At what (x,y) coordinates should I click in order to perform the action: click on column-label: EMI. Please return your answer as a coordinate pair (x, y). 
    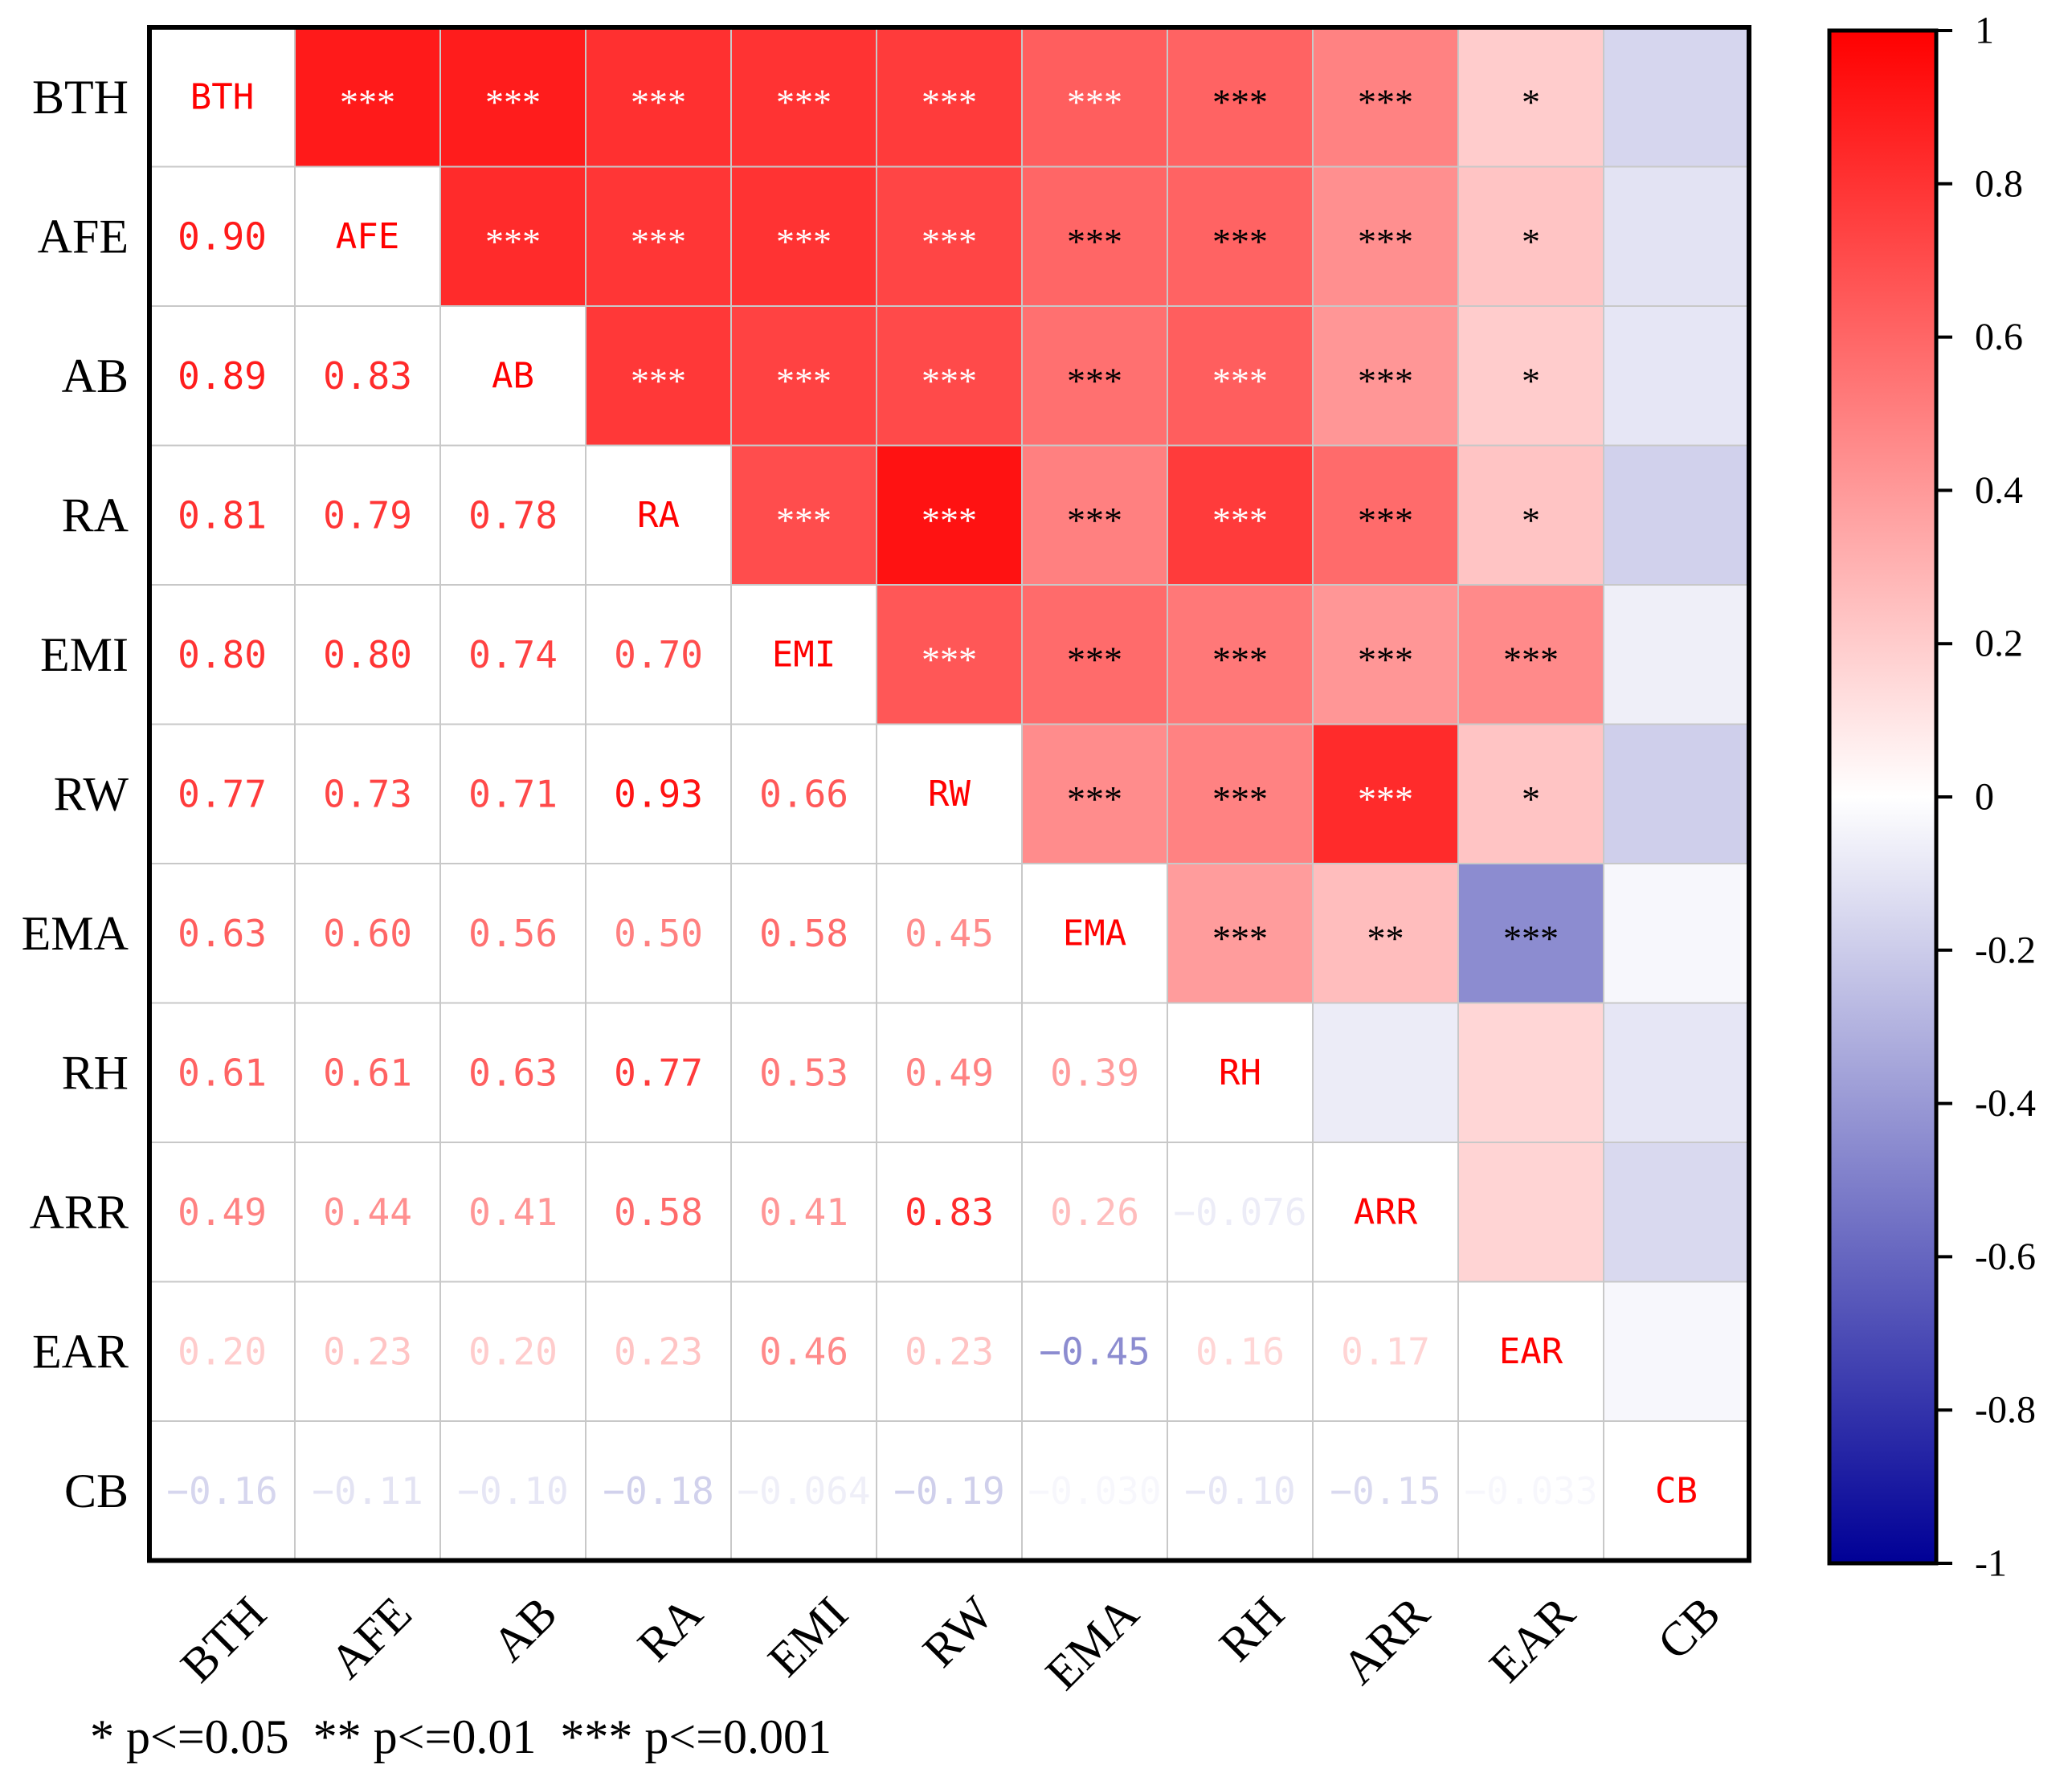
    Looking at the image, I should click on (807, 1637).